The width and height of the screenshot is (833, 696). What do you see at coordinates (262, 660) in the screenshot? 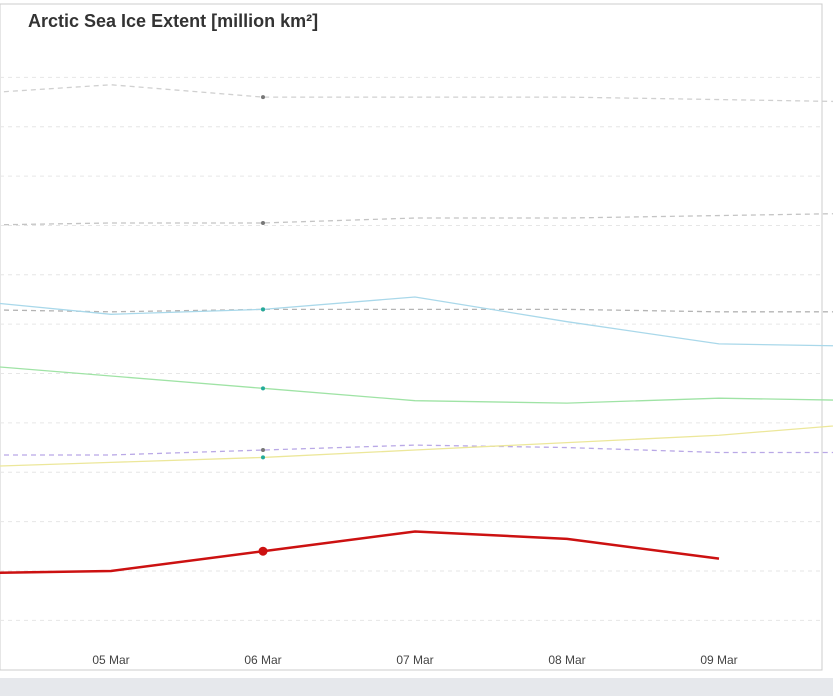
I see `x-tick-label: 06 Mar` at bounding box center [262, 660].